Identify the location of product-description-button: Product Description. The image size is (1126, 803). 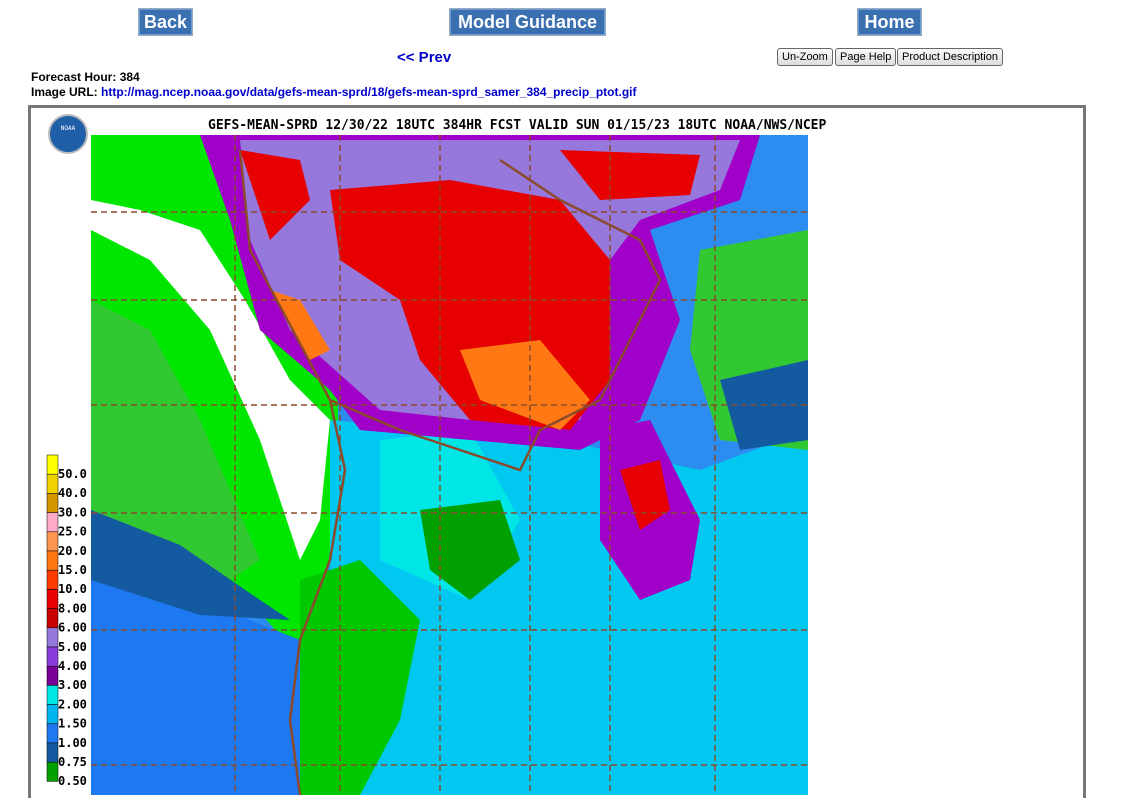
(950, 57).